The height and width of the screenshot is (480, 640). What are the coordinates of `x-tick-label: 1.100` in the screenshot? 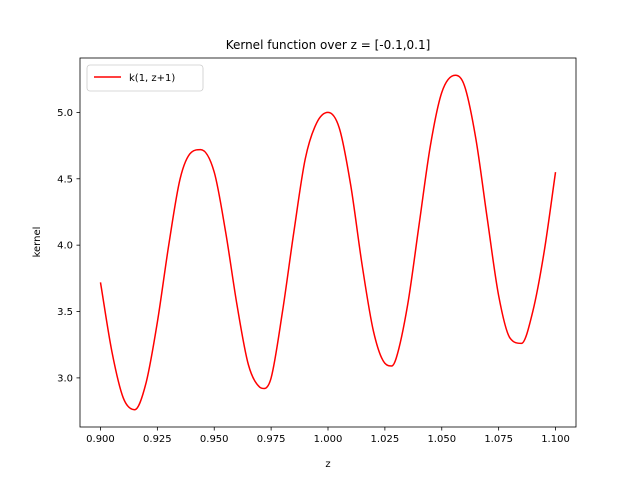 It's located at (555, 439).